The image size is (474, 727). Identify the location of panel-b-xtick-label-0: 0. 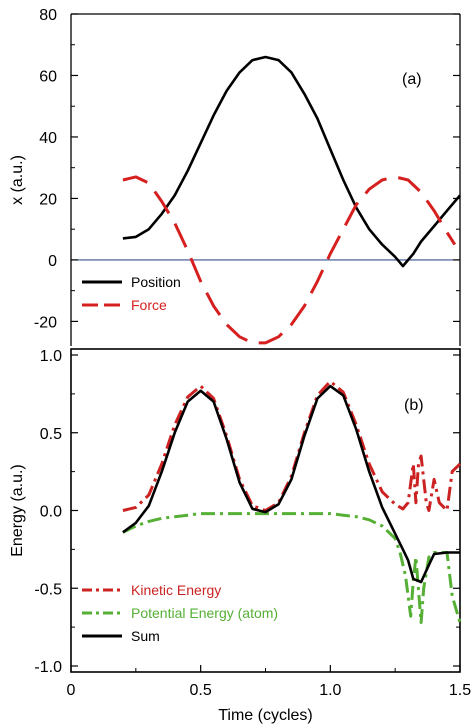
(71, 690).